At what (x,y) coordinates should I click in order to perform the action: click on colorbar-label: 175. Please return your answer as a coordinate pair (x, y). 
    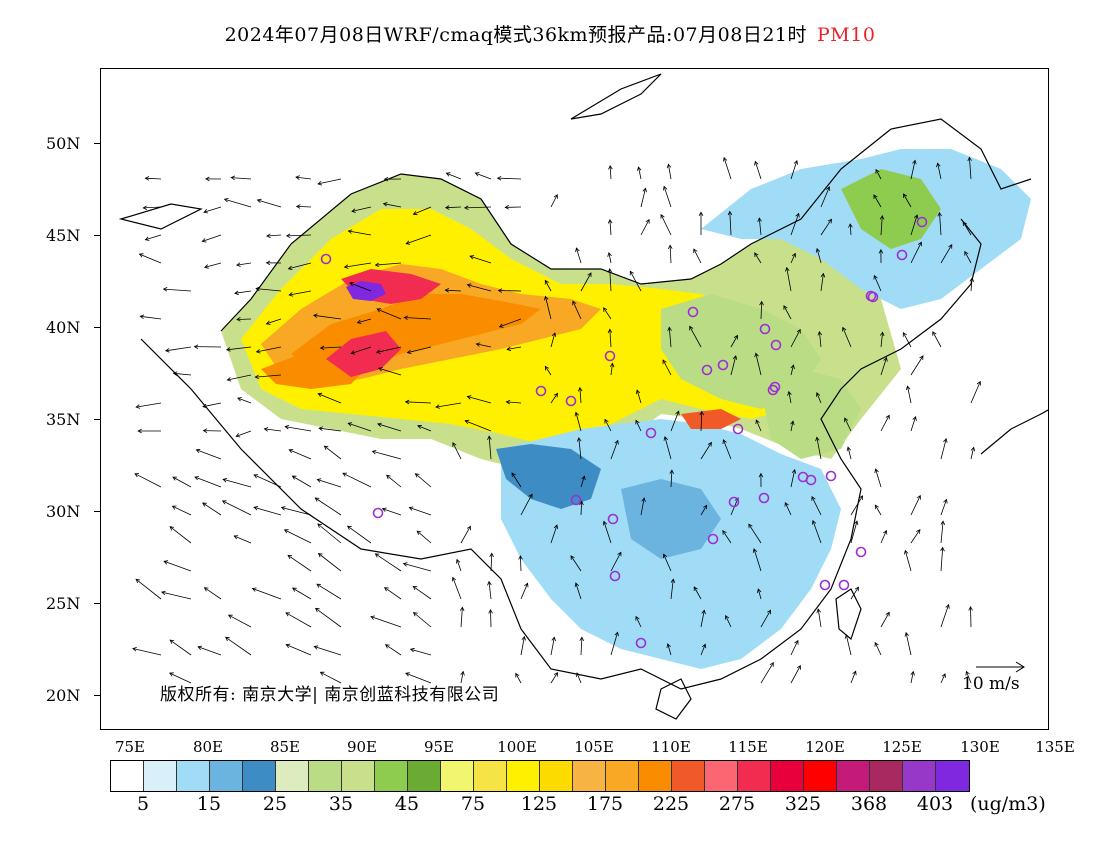
    Looking at the image, I should click on (605, 804).